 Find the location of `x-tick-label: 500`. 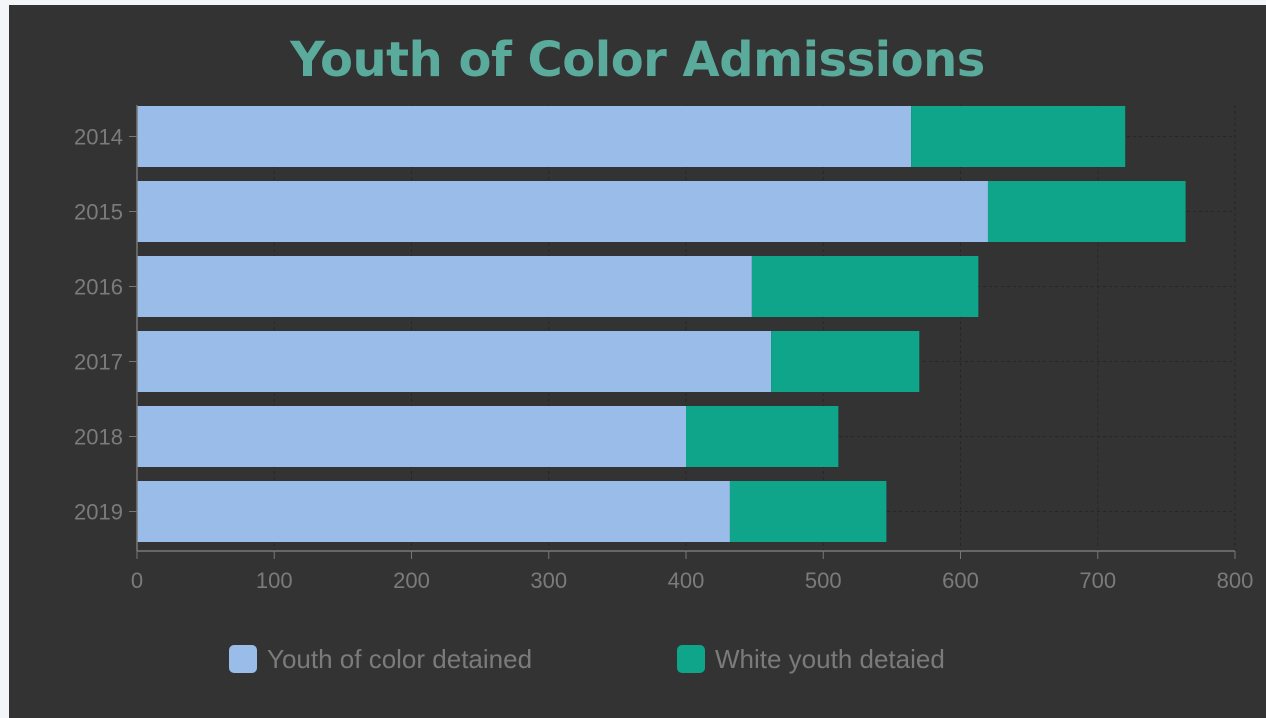

x-tick-label: 500 is located at coordinates (823, 580).